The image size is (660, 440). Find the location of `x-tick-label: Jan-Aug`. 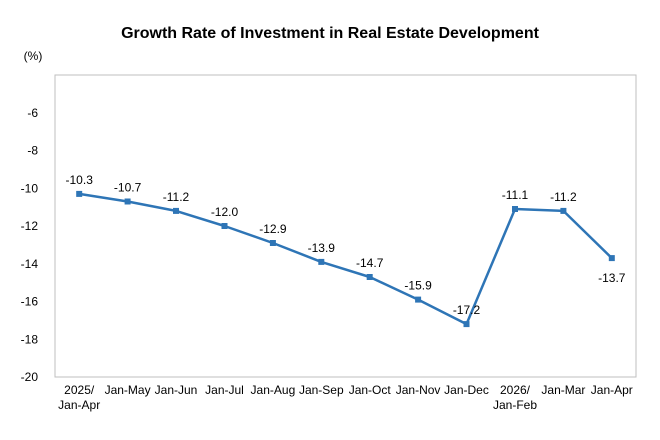

x-tick-label: Jan-Aug is located at coordinates (273, 390).